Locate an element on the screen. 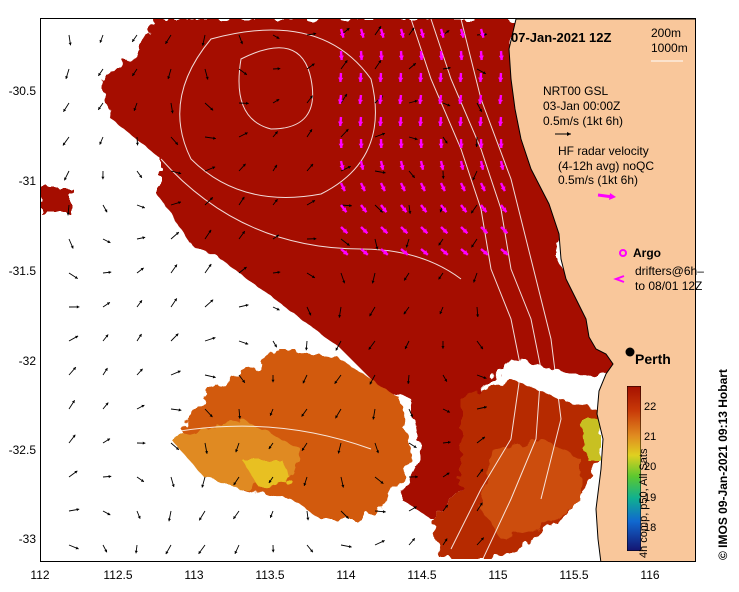 The width and height of the screenshot is (739, 592). depth-label-200: 200m is located at coordinates (666, 33).